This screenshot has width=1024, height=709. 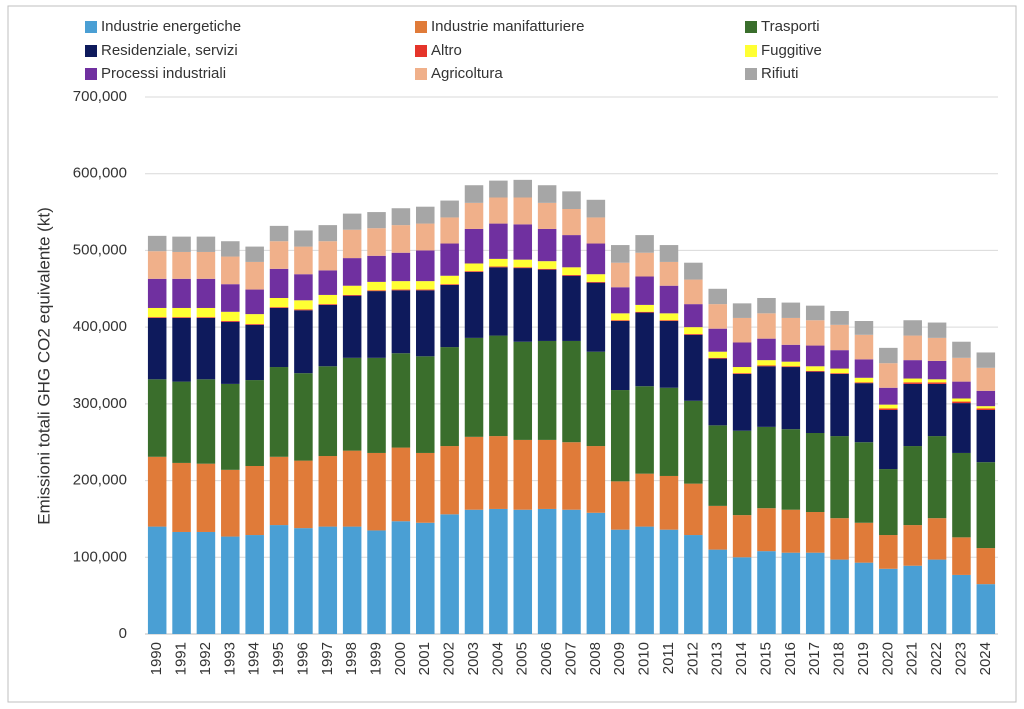 What do you see at coordinates (765, 658) in the screenshot?
I see `x-tick-label: 2015` at bounding box center [765, 658].